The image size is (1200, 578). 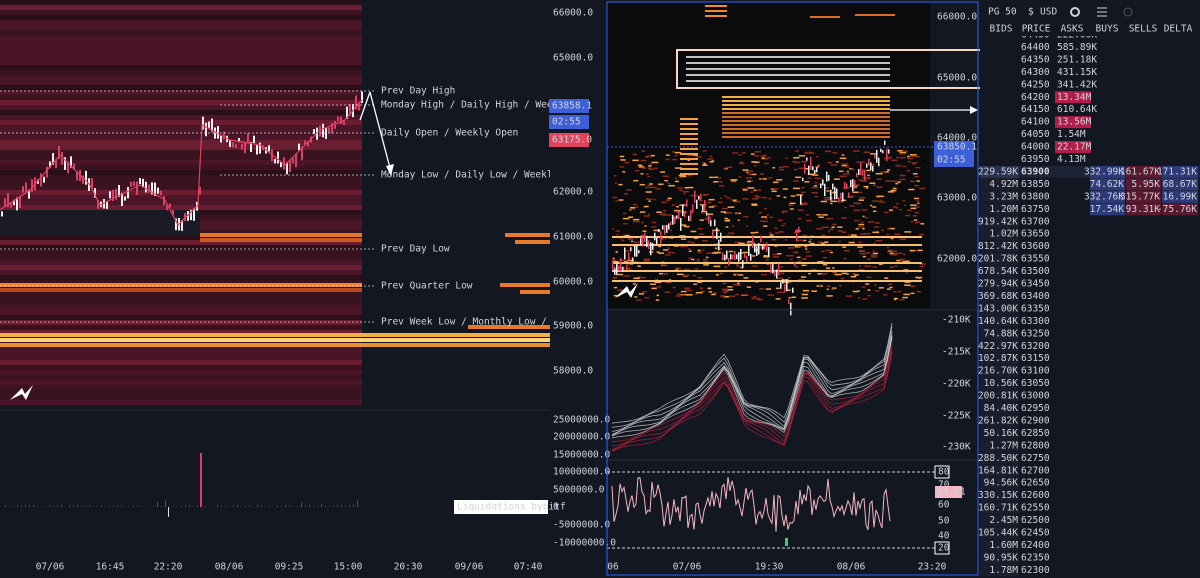 What do you see at coordinates (1143, 209) in the screenshot?
I see `sell-bg` at bounding box center [1143, 209].